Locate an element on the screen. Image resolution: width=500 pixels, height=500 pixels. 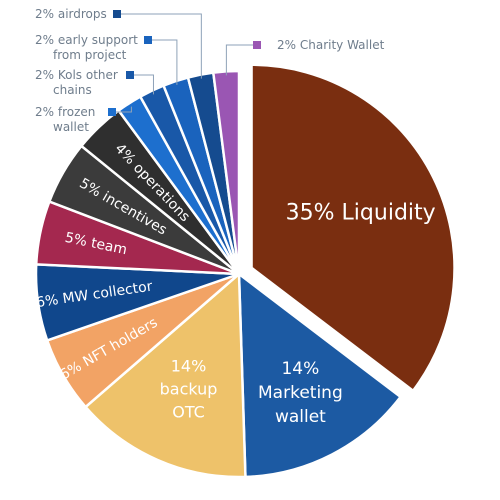
legend-swatch-2pct-kols-other-chains is located at coordinates (130, 75).